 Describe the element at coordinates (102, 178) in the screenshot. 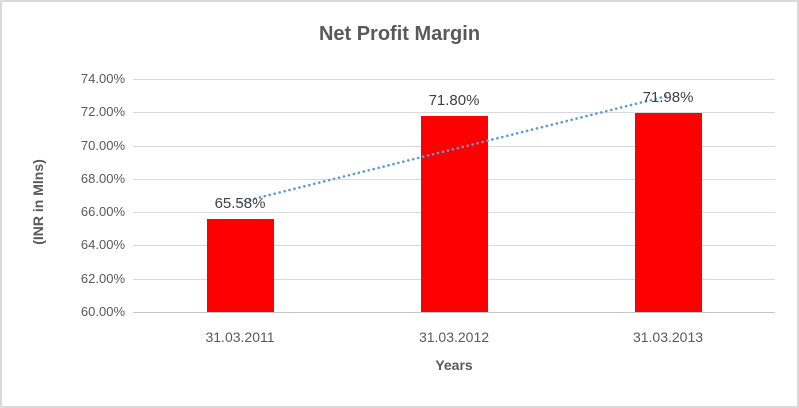

I see `y-tick-label: 68.00%` at that location.